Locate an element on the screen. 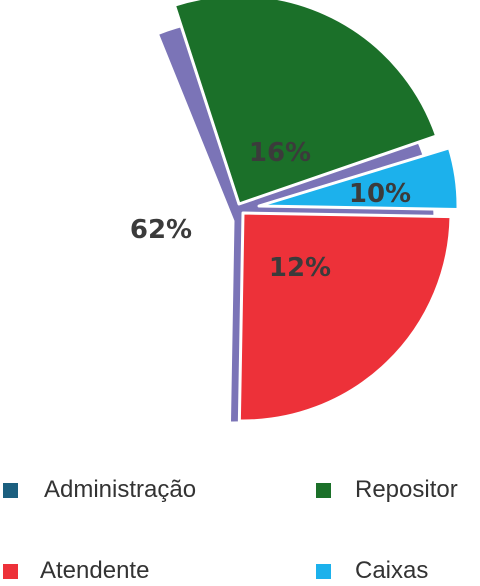 This screenshot has height=586, width=480. legend-label: Administração is located at coordinates (120, 490).